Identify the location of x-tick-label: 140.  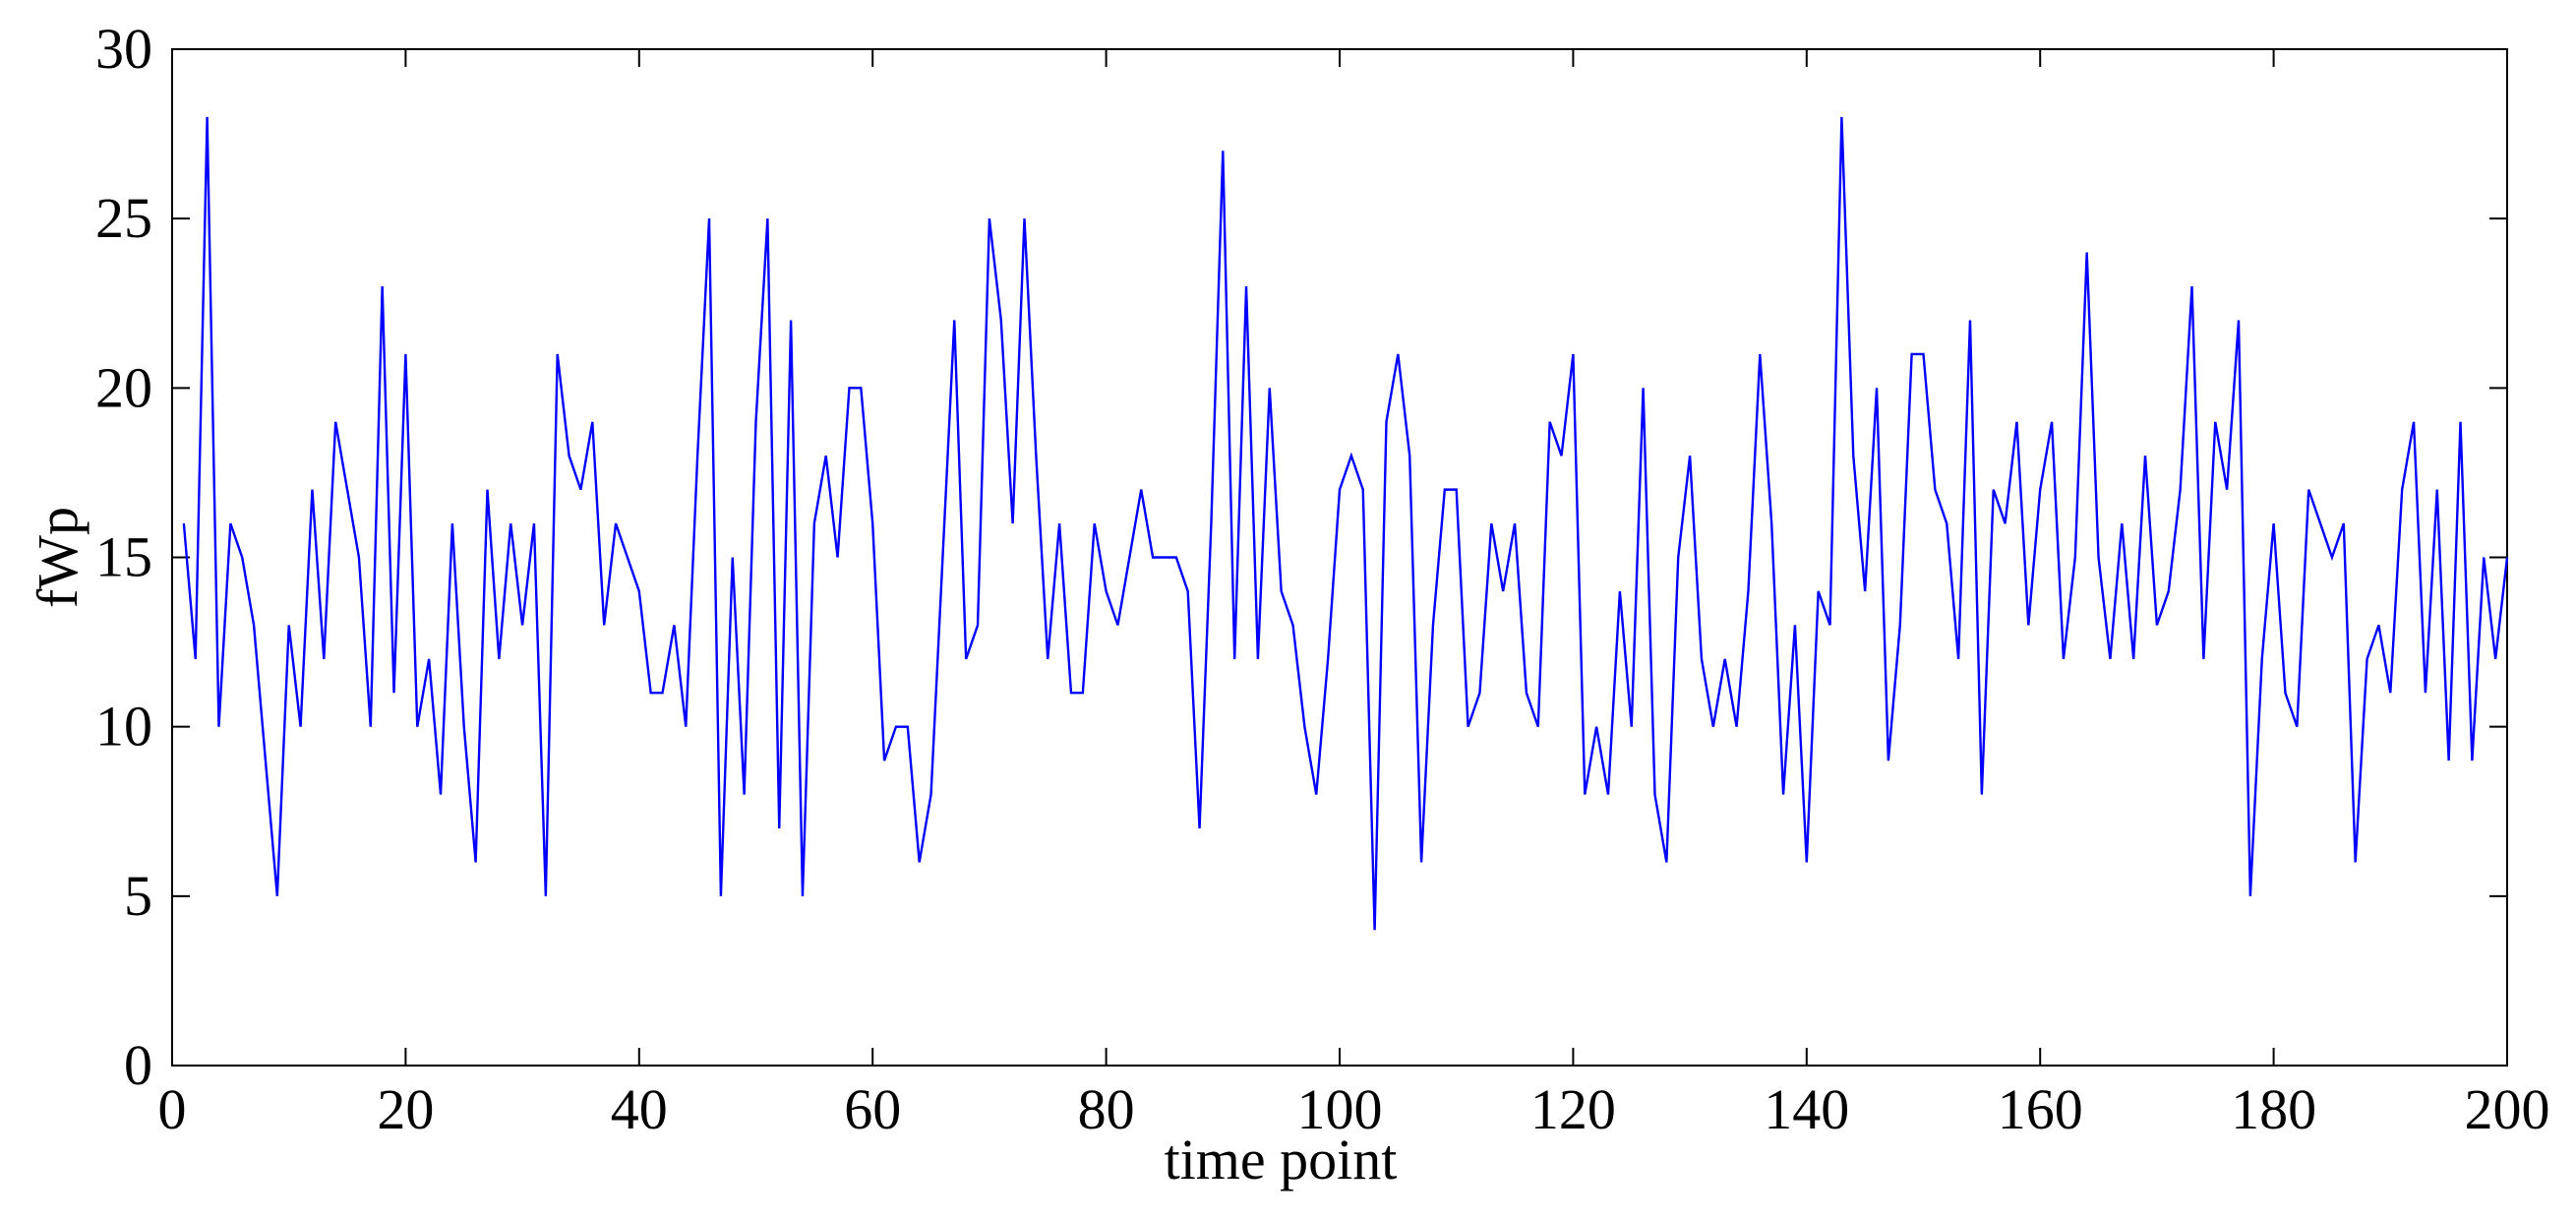
(1806, 1109).